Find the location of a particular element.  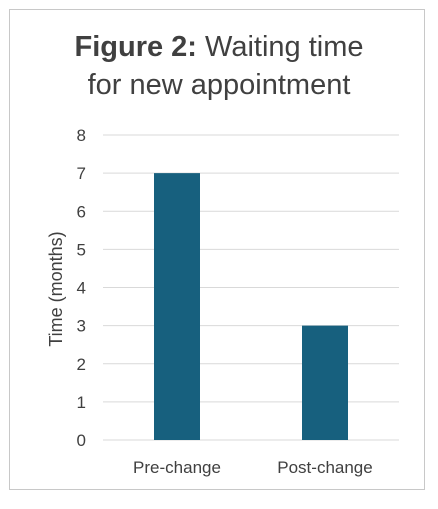

bar-pre-change is located at coordinates (177, 306).